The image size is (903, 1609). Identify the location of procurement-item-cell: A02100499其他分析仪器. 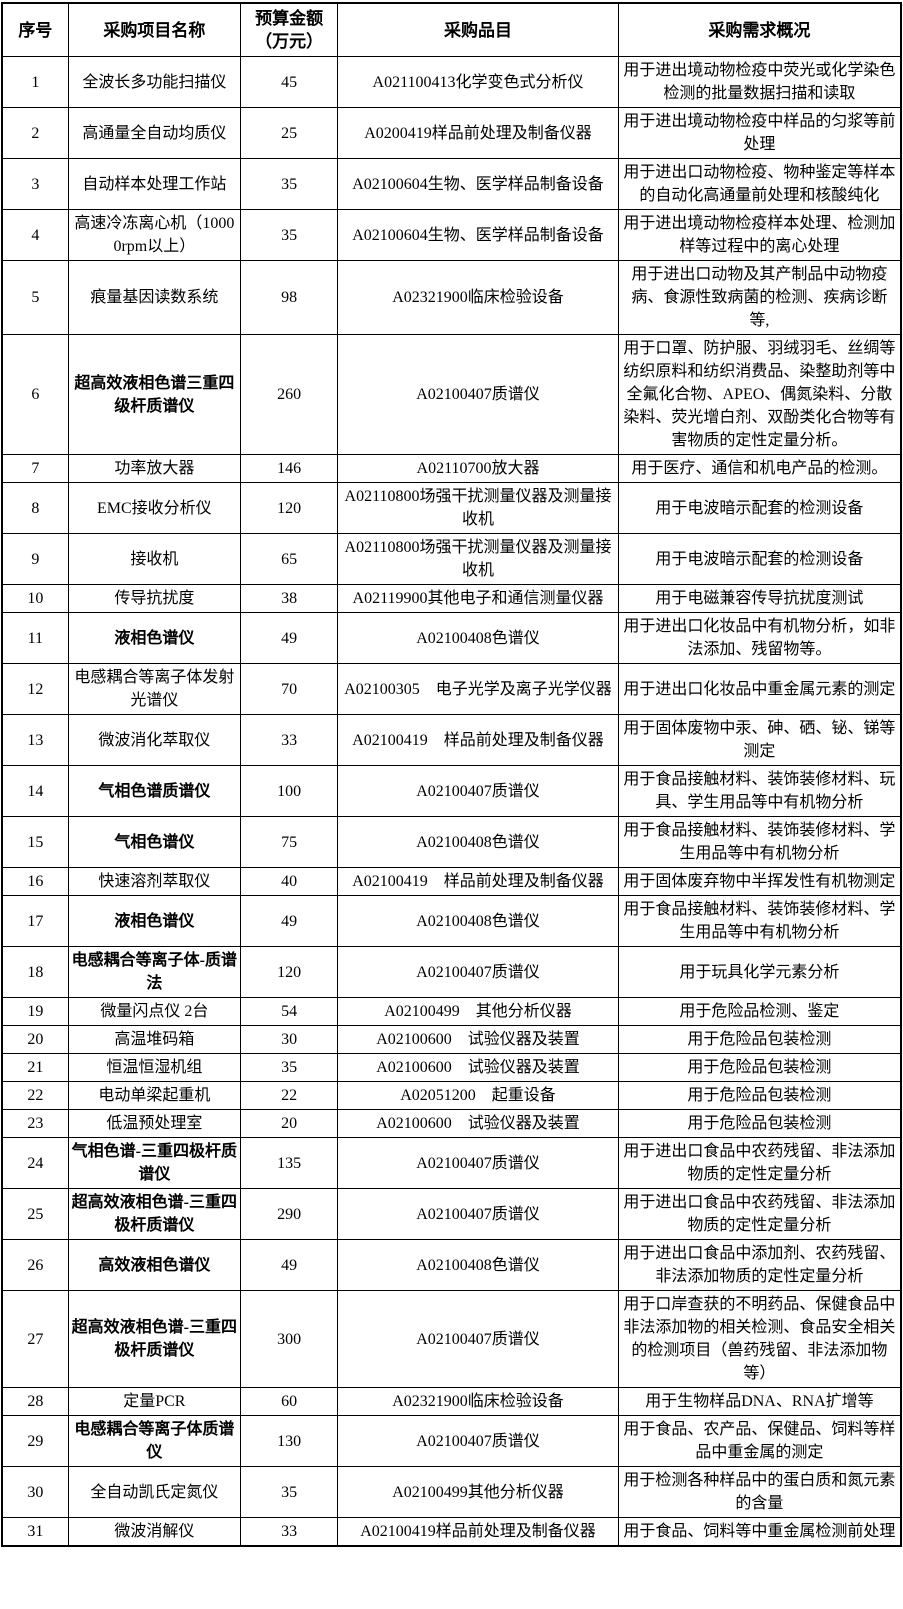
(478, 1492).